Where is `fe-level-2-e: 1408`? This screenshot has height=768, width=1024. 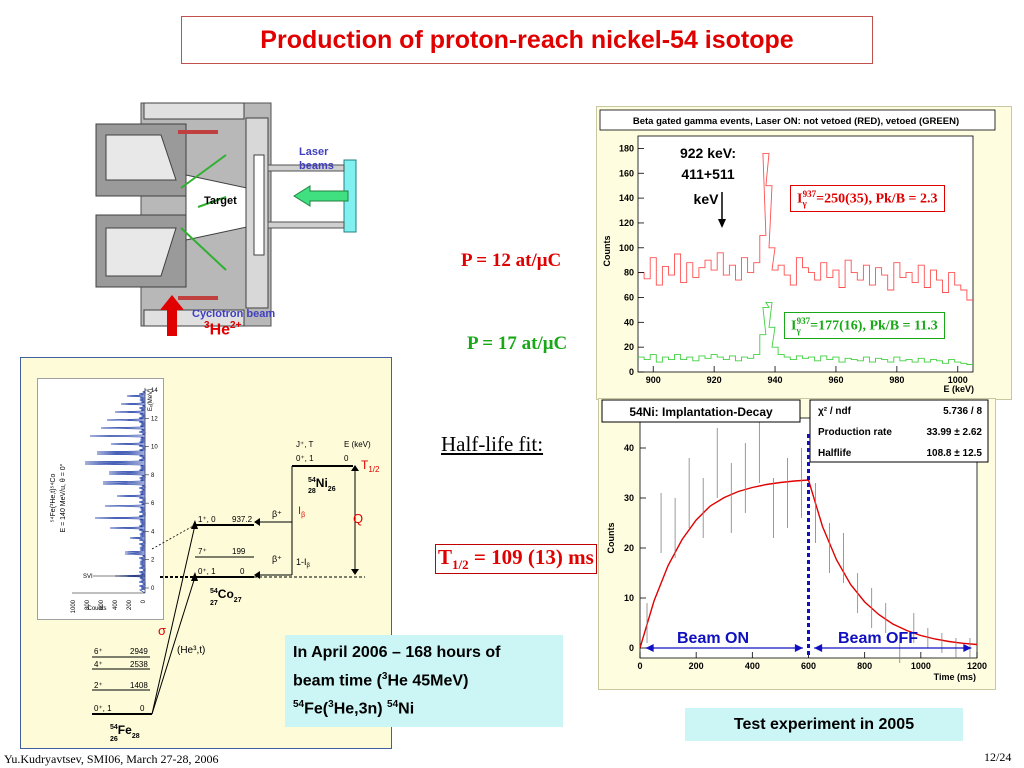 fe-level-2-e: 1408 is located at coordinates (139, 685).